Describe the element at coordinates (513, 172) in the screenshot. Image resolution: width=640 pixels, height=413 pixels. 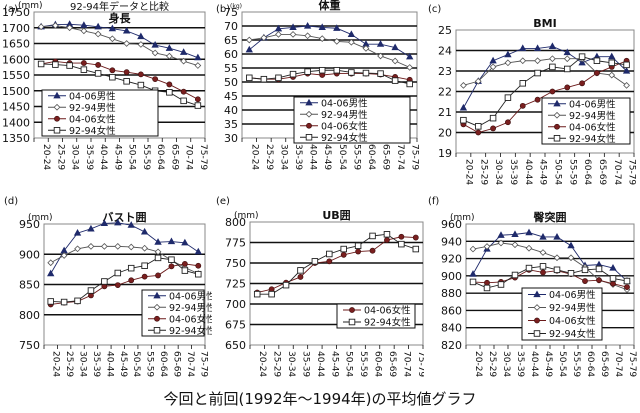
I see `x-tick-label: 35-39` at that location.